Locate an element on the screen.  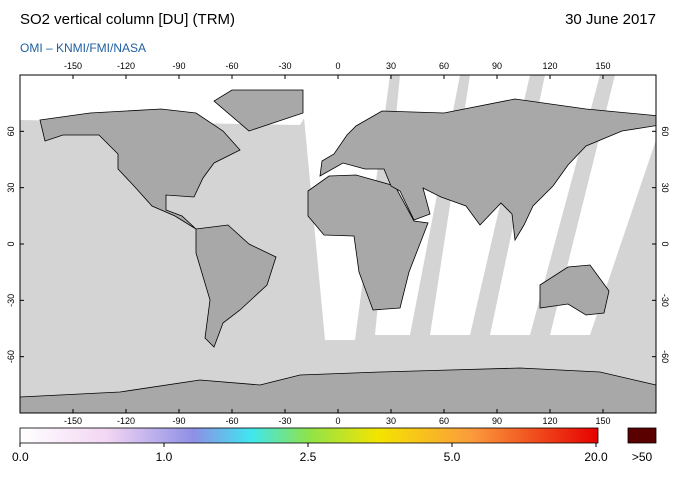
lat-label-left: 60 is located at coordinates (11, 131).